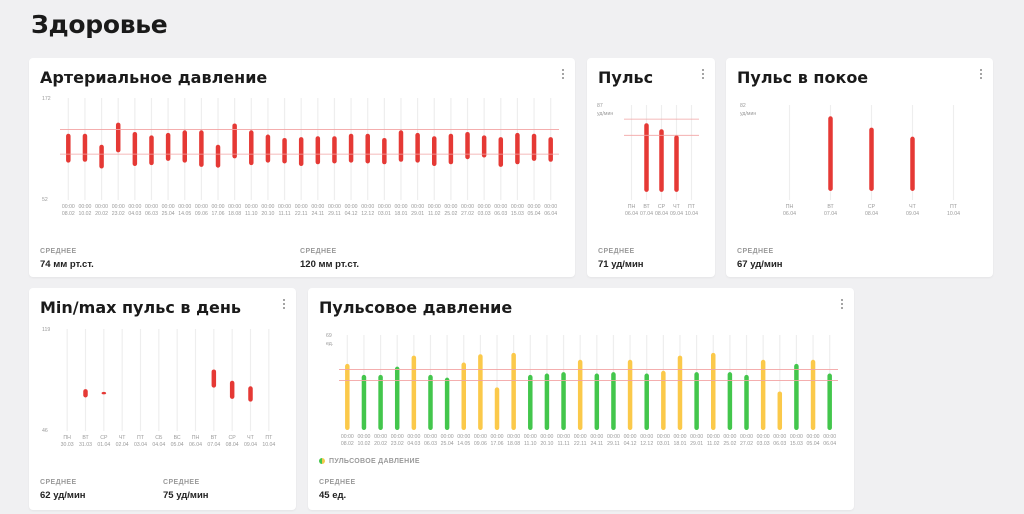 The width and height of the screenshot is (1024, 514). I want to click on x-date-label: 11.10, so click(251, 214).